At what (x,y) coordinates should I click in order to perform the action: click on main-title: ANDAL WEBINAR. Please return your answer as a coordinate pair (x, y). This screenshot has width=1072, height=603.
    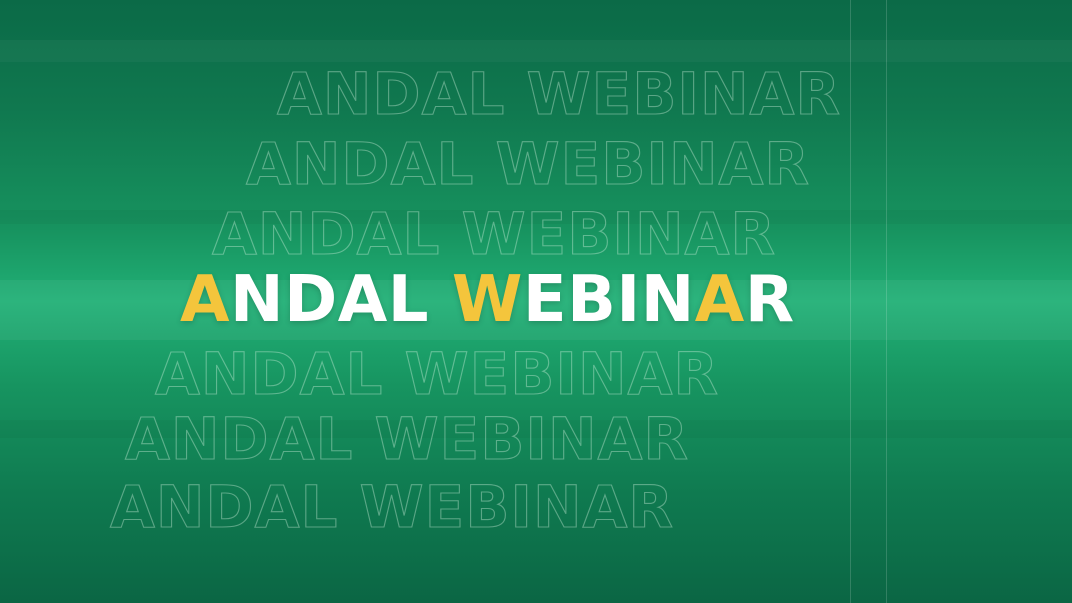
    Looking at the image, I should click on (487, 300).